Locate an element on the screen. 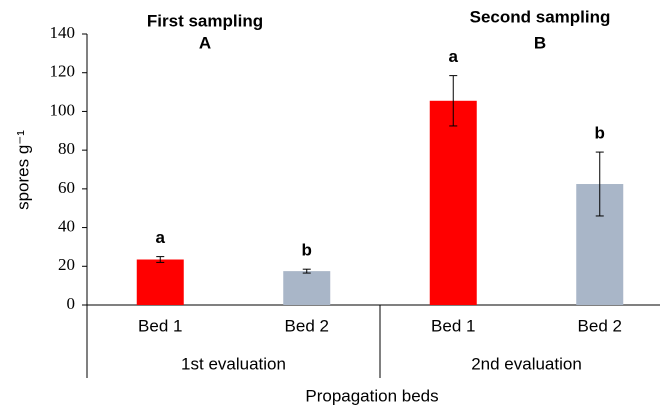  group-title: First sampling is located at coordinates (205, 20).